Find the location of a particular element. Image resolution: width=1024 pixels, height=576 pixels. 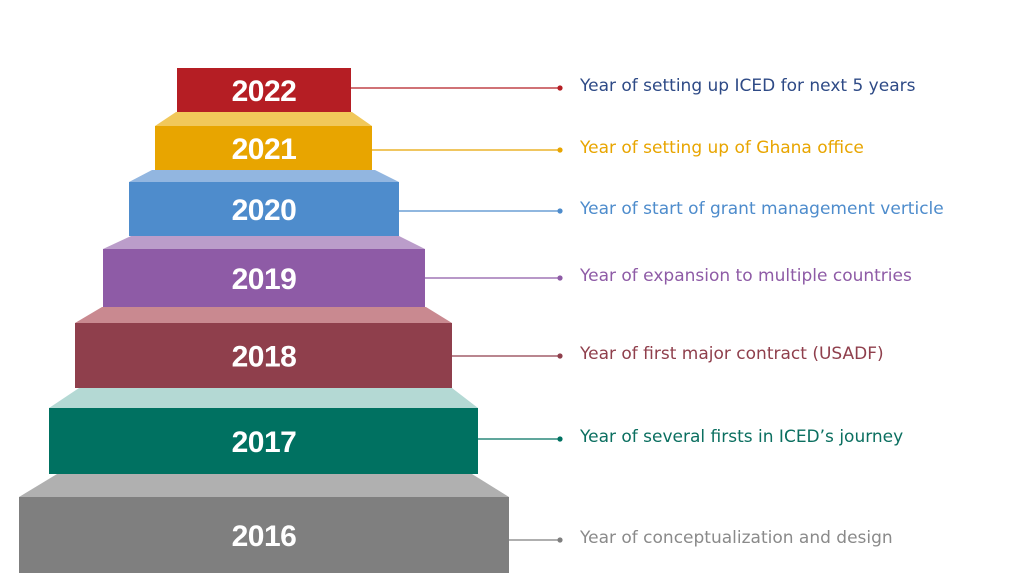

description-2016: Year of conceptualization and design is located at coordinates (736, 538).